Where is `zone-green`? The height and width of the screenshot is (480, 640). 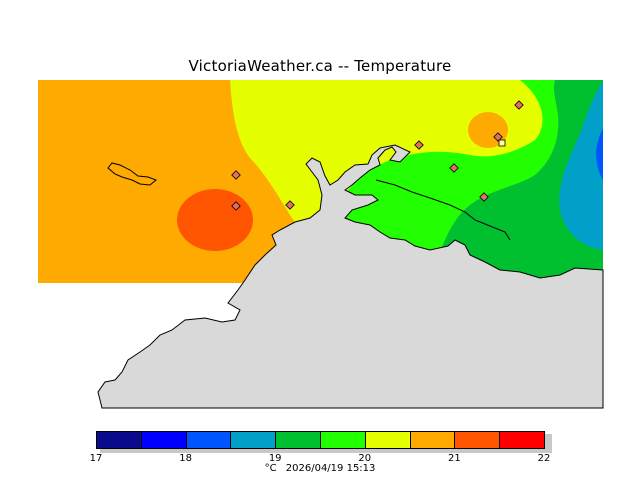
zone-green is located at coordinates (516, 181).